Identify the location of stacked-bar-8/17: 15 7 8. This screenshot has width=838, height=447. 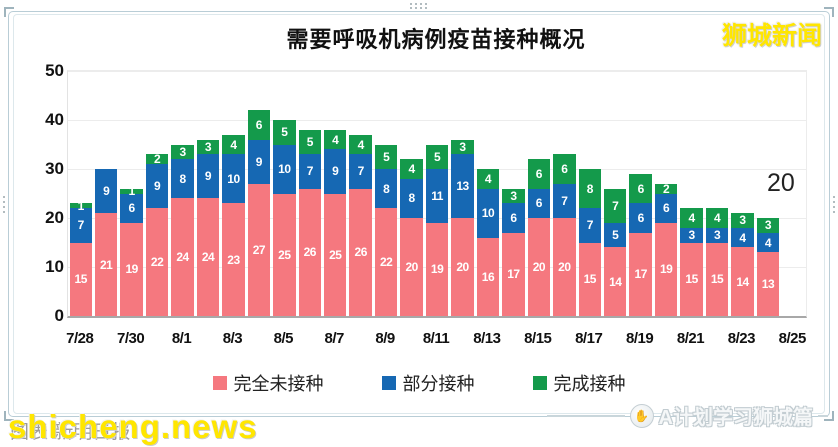
(590, 242).